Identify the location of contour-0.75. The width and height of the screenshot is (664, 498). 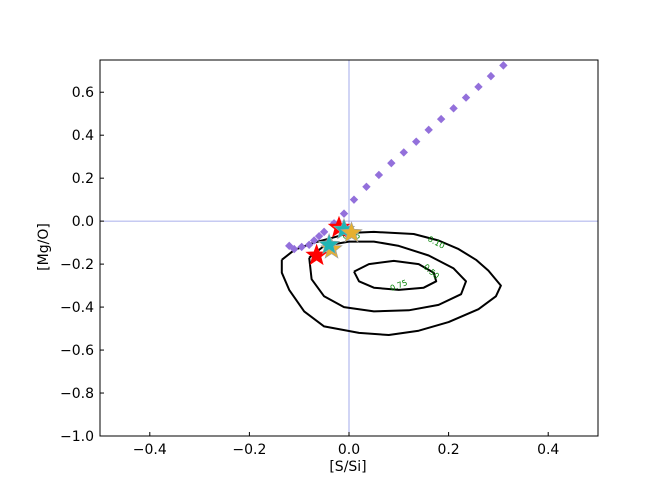
(395, 275).